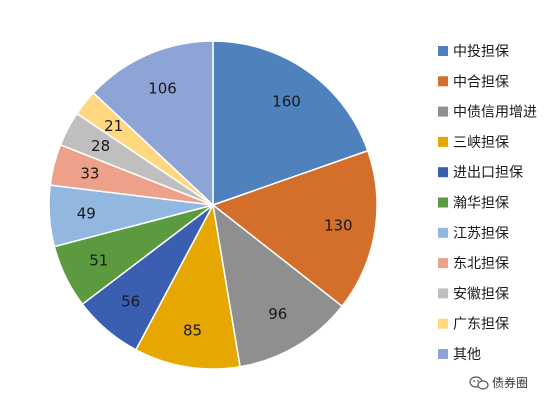 The image size is (557, 411). I want to click on data-label-8: 33, so click(89, 174).